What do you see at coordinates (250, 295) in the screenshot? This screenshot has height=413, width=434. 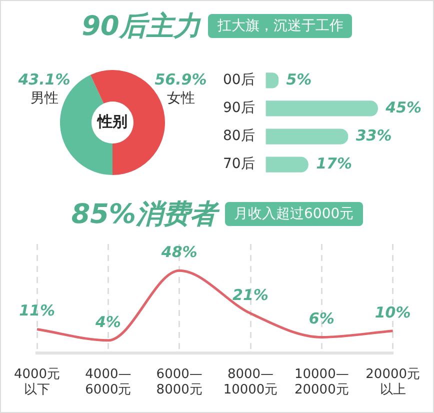 I see `data-label: 21%` at bounding box center [250, 295].